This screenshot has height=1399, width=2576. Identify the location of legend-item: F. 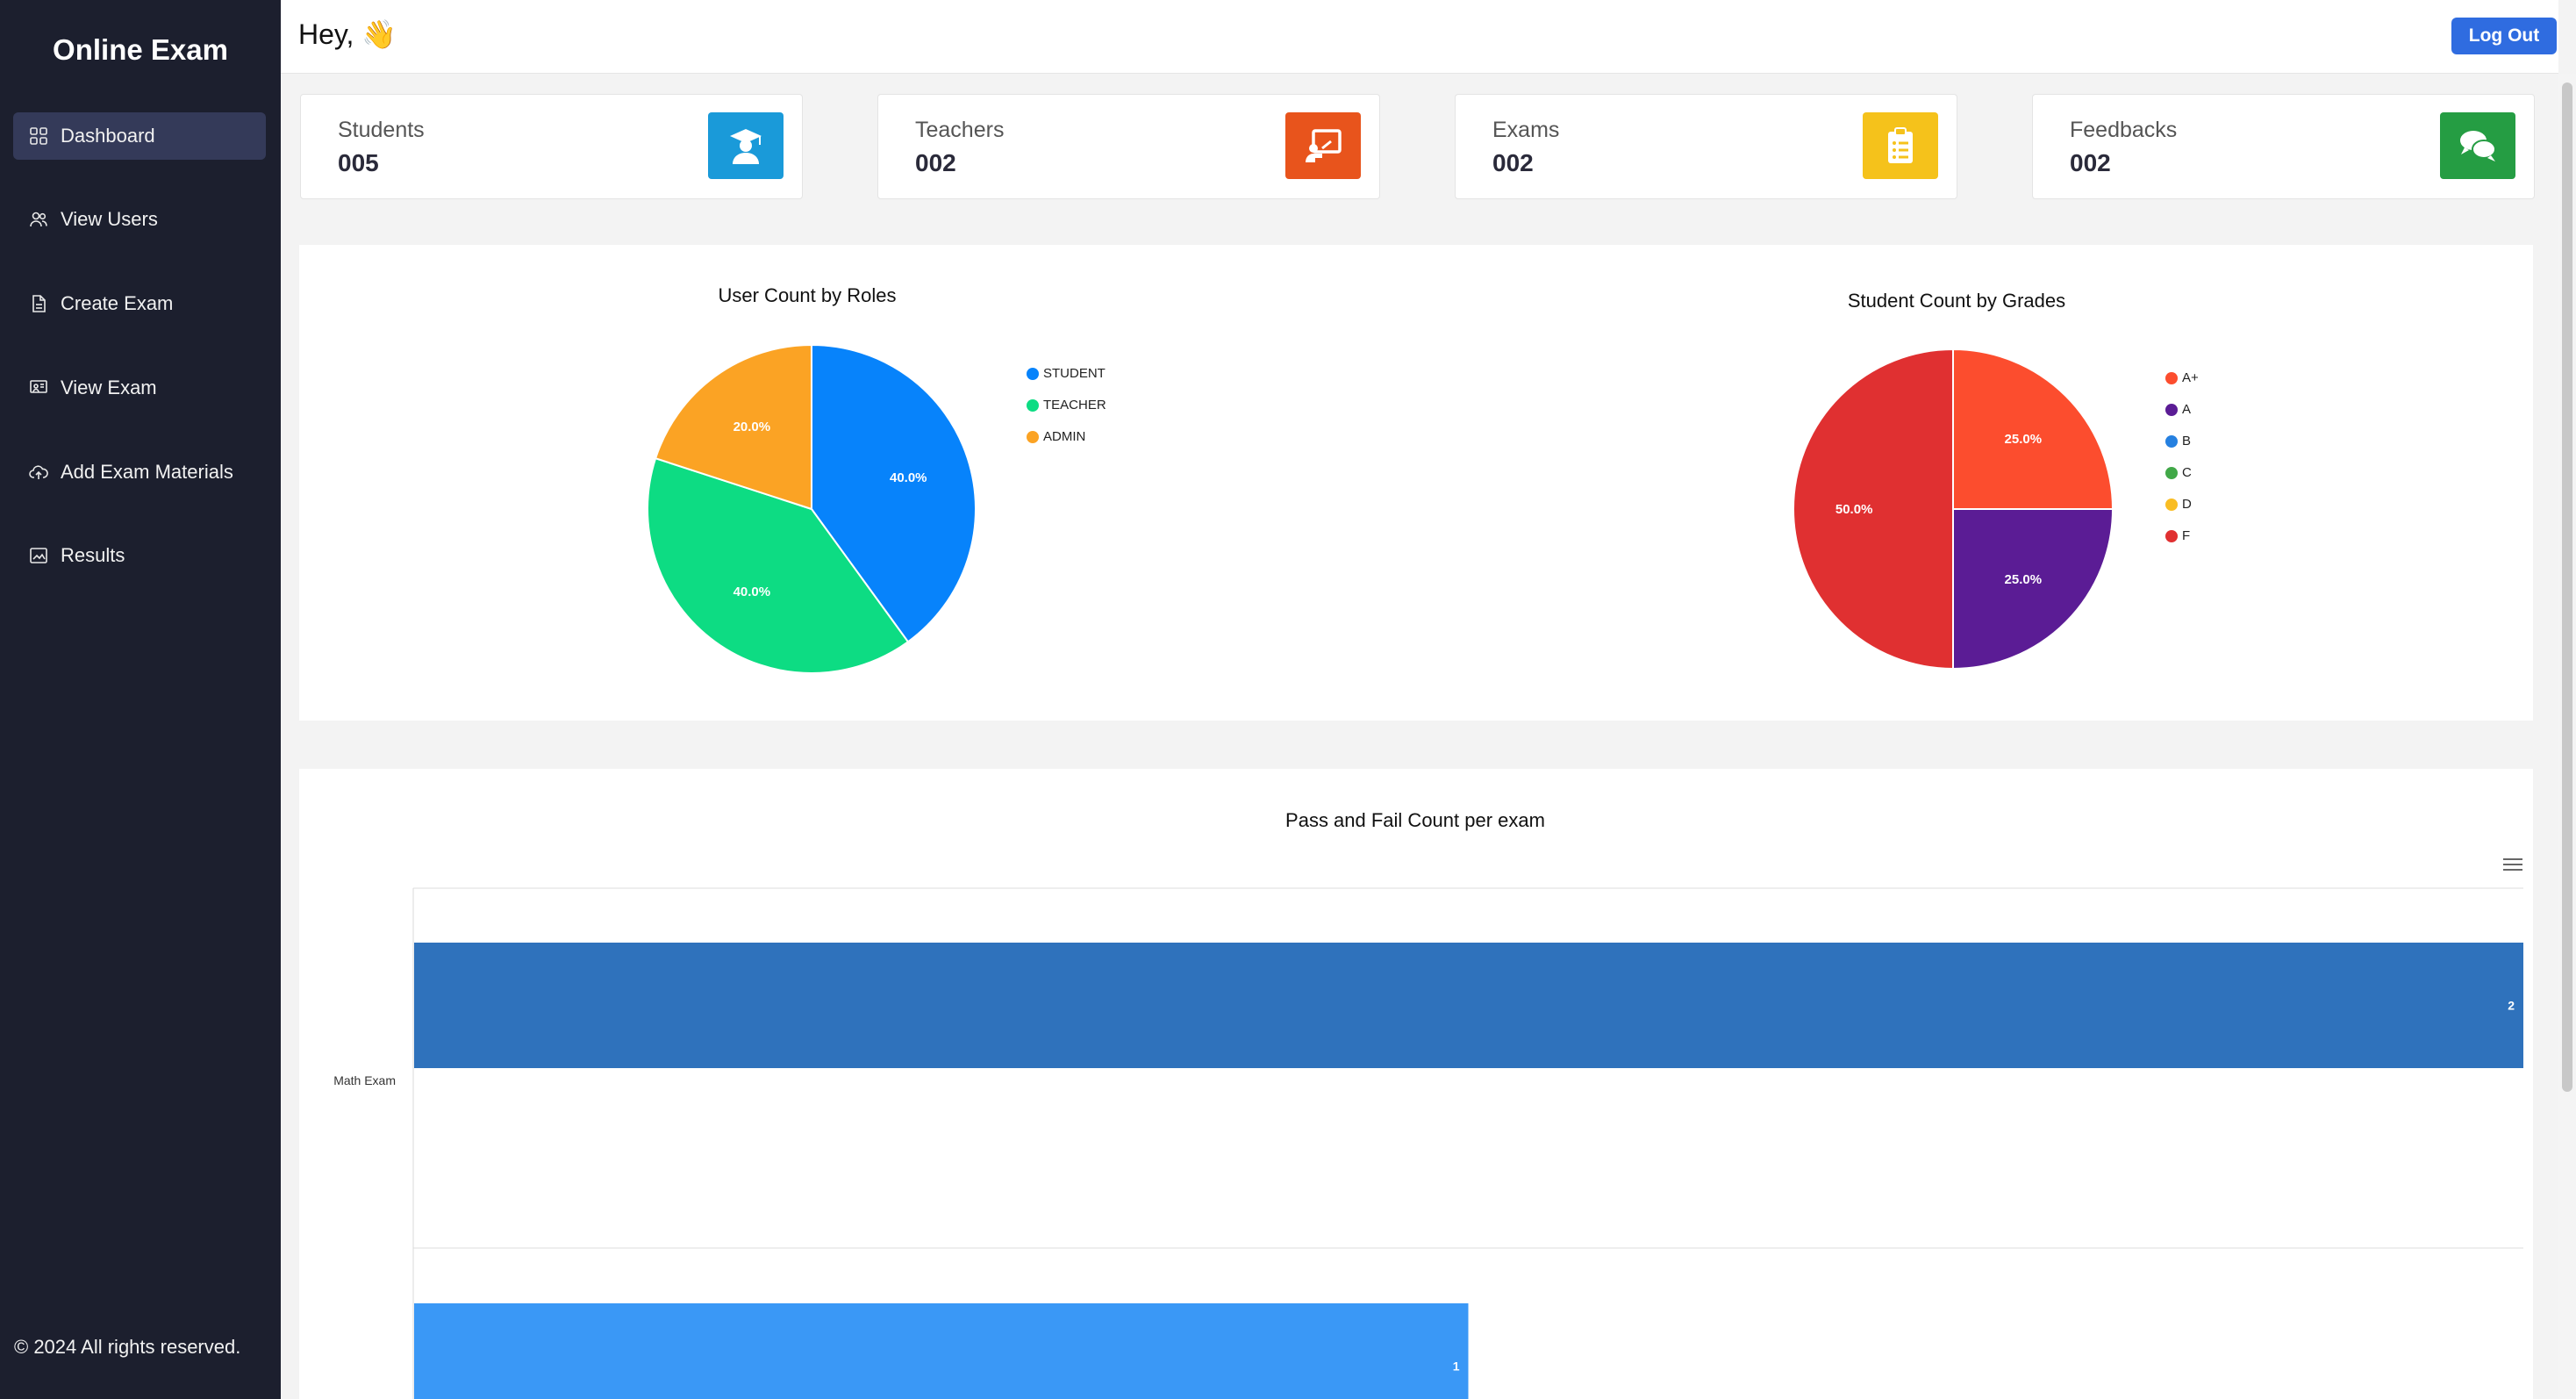
(2177, 535).